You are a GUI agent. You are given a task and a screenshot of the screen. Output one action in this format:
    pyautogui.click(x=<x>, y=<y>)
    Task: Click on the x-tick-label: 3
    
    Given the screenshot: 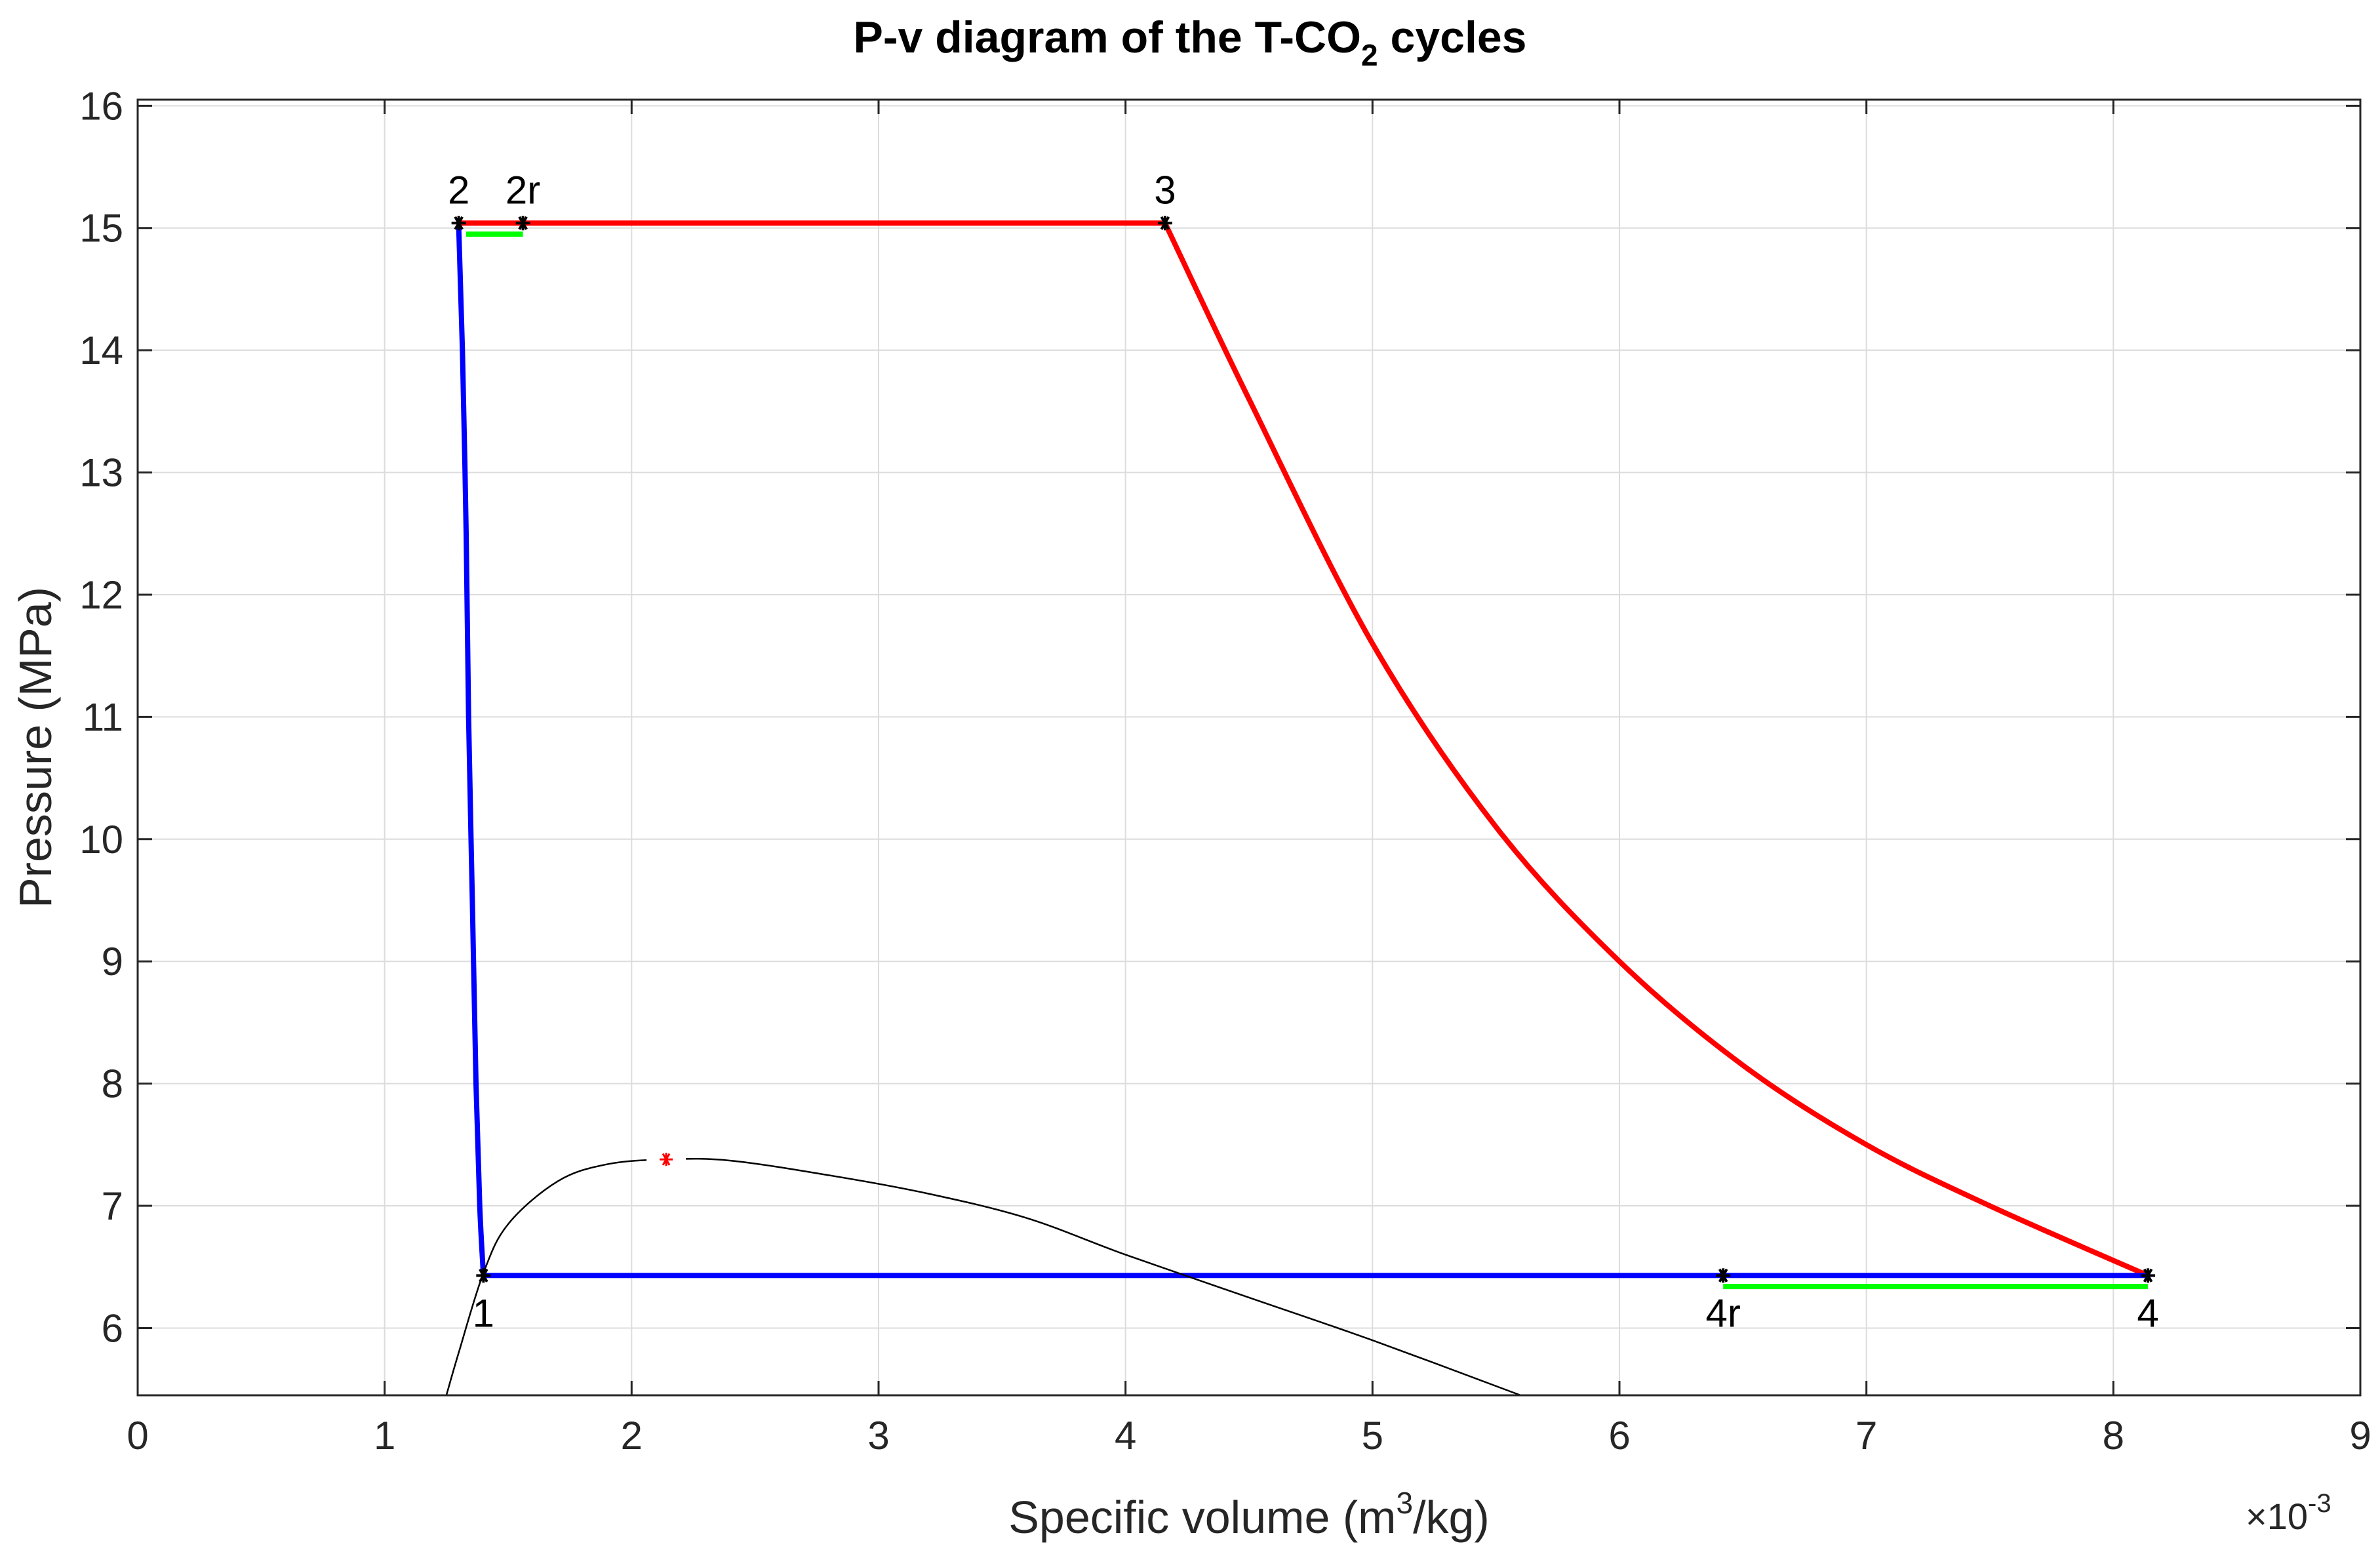 What is the action you would take?
    pyautogui.click(x=878, y=1436)
    